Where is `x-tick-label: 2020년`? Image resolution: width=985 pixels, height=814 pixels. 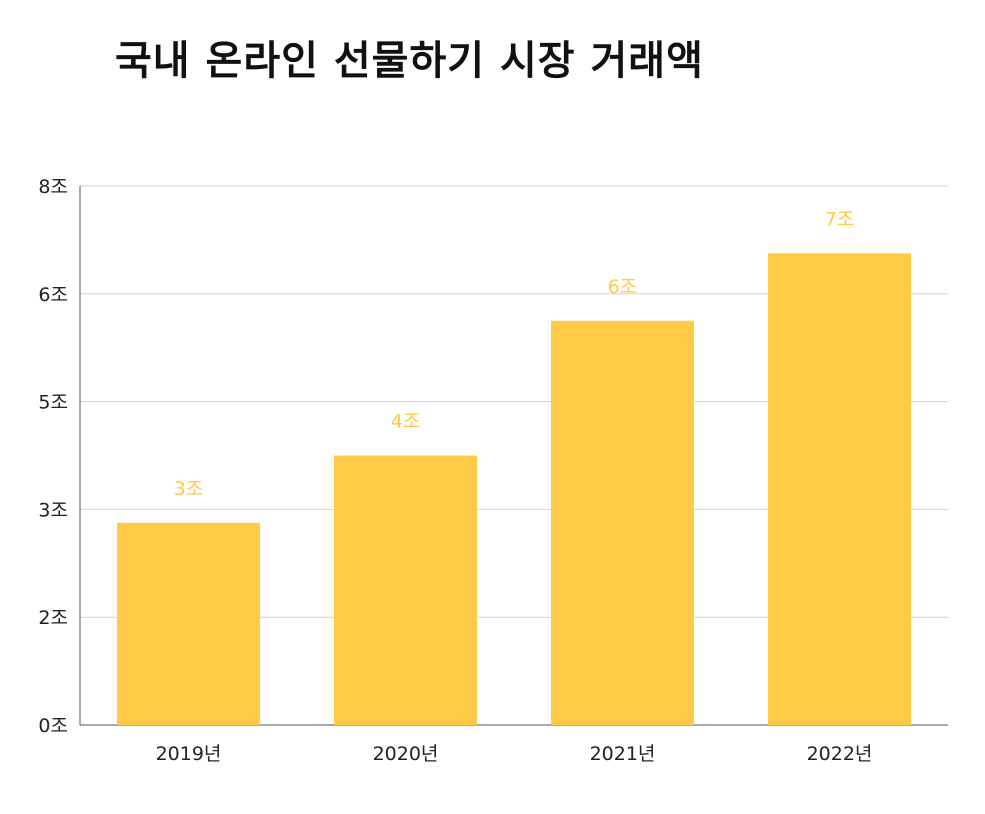 x-tick-label: 2020년 is located at coordinates (406, 754).